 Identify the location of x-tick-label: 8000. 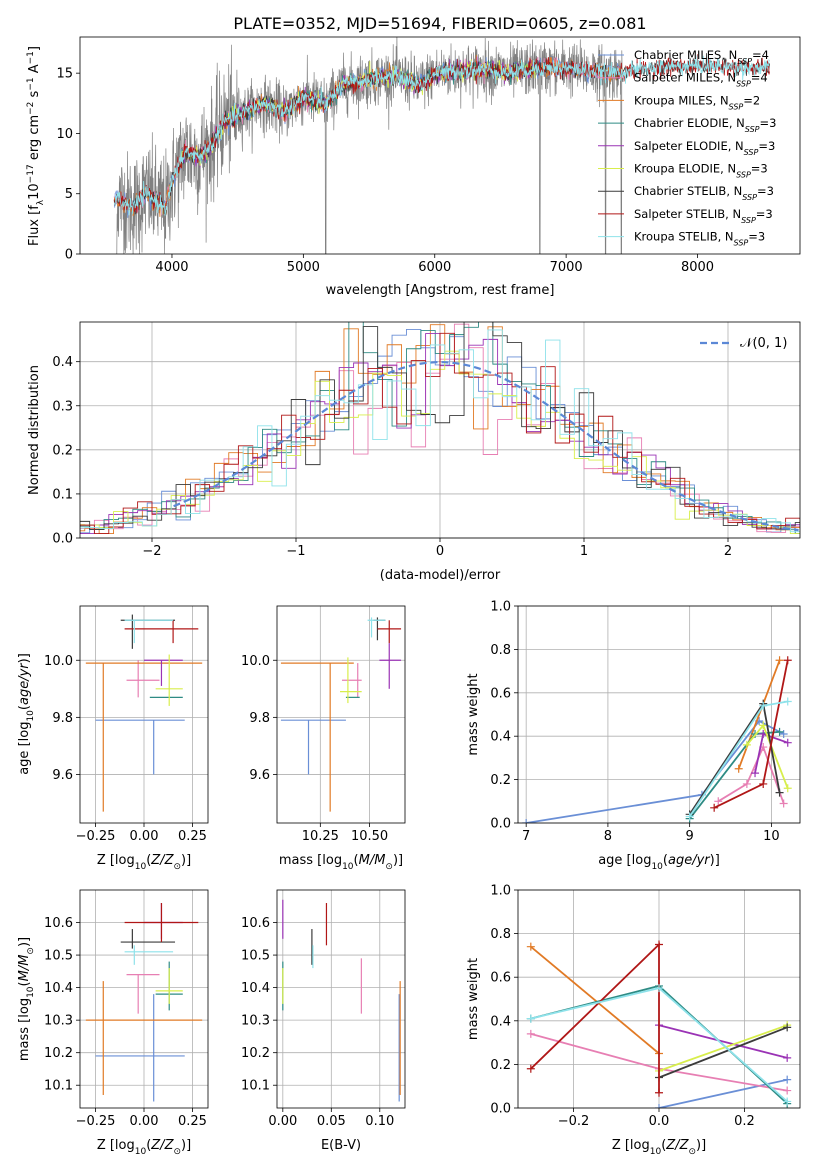
(697, 267).